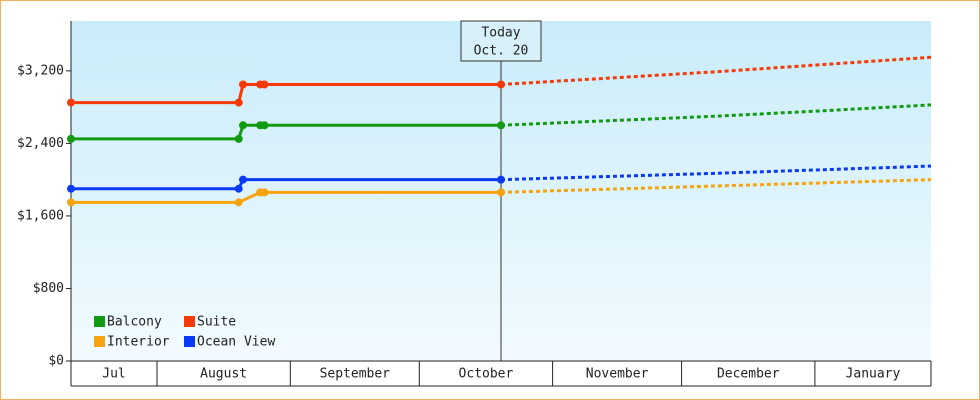 The width and height of the screenshot is (980, 400). I want to click on today-label: Oct. 20, so click(501, 51).